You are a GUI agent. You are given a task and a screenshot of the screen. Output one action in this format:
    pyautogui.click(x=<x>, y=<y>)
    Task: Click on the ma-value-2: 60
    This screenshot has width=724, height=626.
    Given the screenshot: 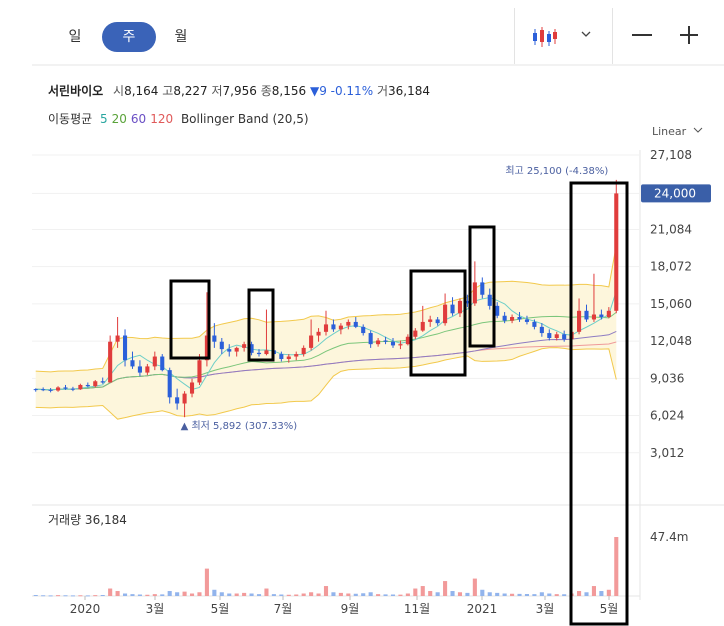 What is the action you would take?
    pyautogui.click(x=138, y=119)
    